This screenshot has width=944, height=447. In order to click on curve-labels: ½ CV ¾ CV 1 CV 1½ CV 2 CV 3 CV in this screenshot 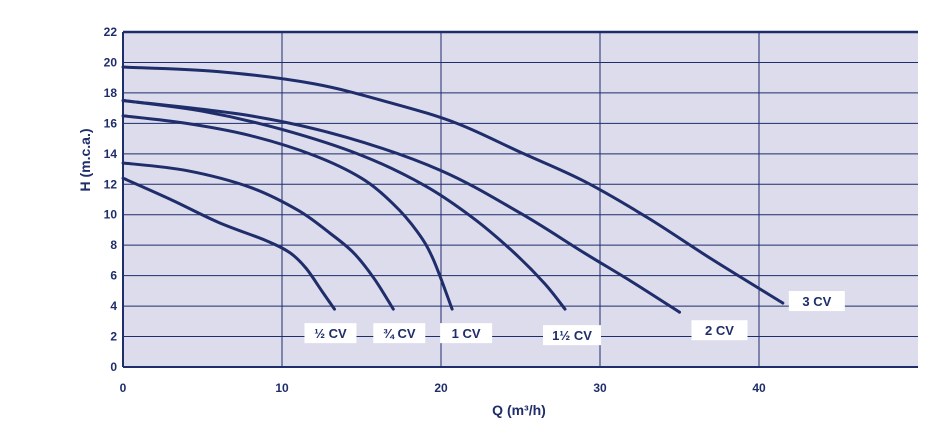, I will do `click(574, 318)`.